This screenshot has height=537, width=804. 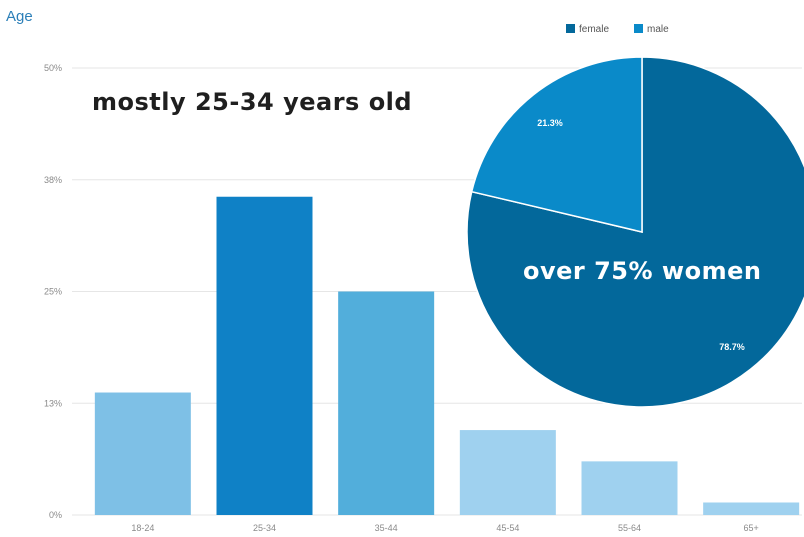 I want to click on y-axis-ticks: 0% 13% 25% 38% 50%, so click(x=53, y=291).